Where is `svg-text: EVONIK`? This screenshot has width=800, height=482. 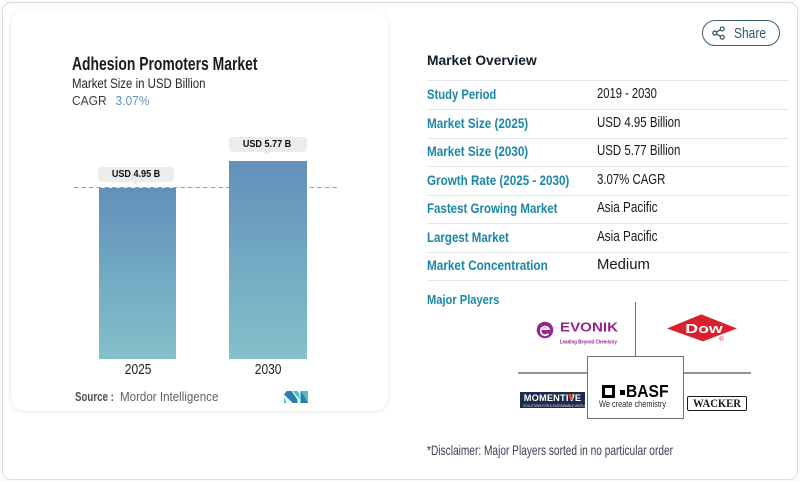
svg-text: EVONIK is located at coordinates (589, 328).